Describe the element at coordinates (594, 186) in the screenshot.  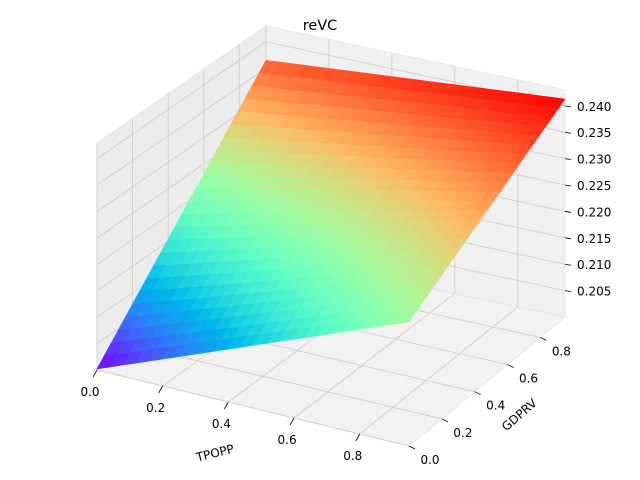
I see `z-tick-label: 0.225` at that location.